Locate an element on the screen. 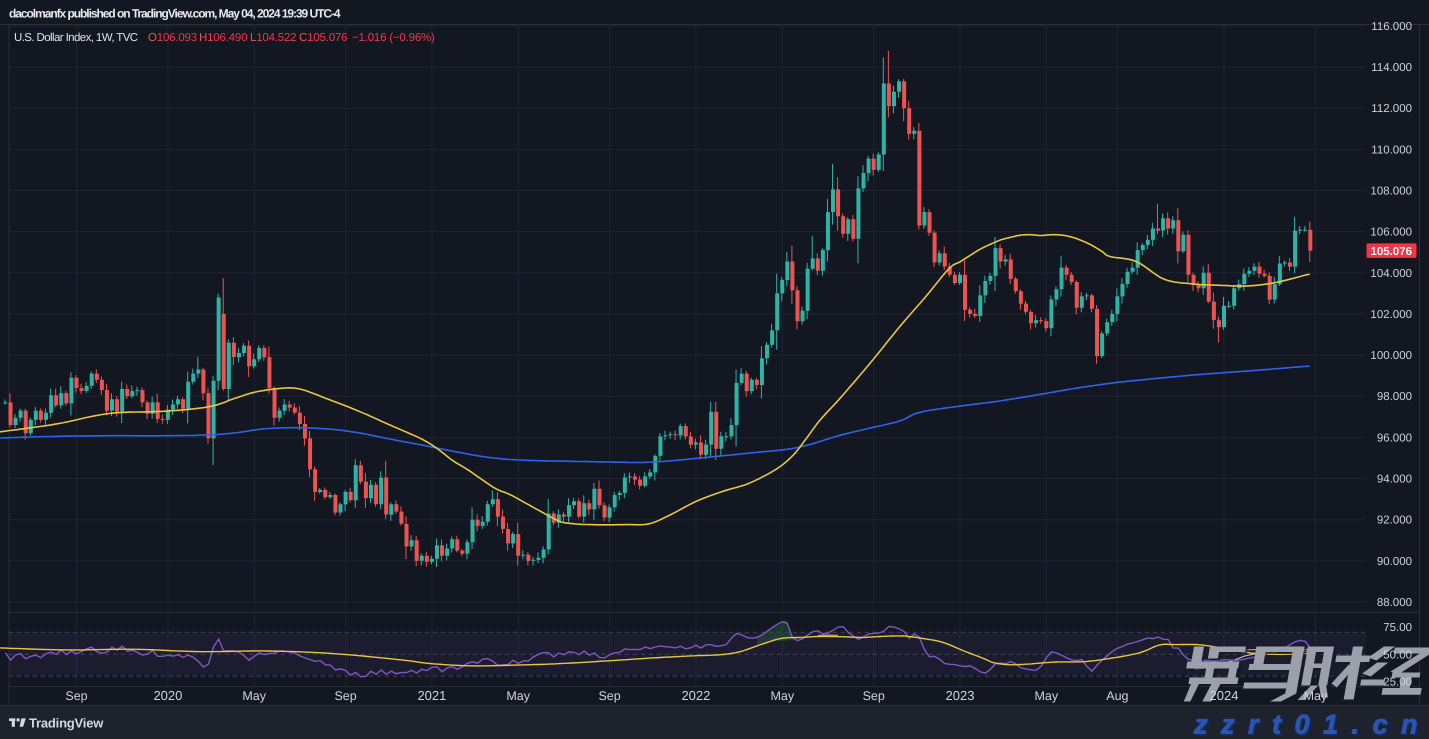 This screenshot has height=739, width=1429. svg-text: 108.000 is located at coordinates (1391, 192).